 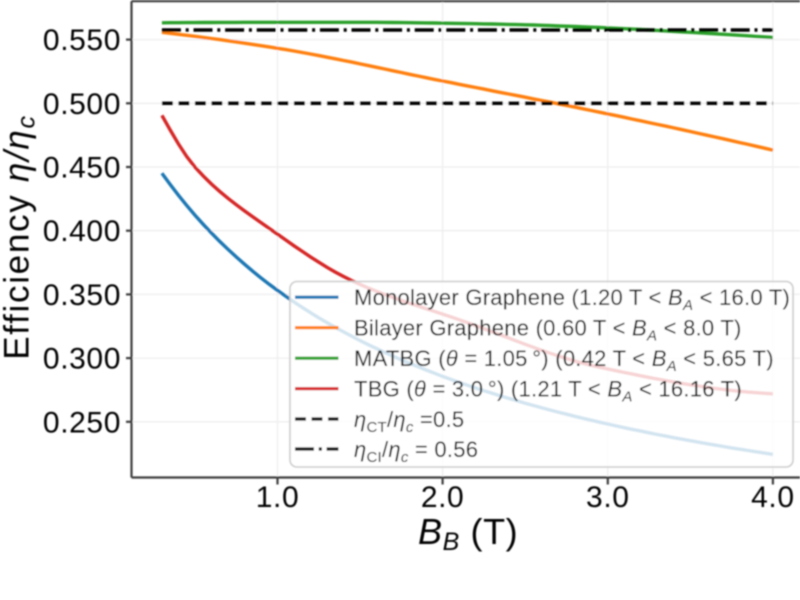 What do you see at coordinates (82, 168) in the screenshot?
I see `svg-text: 0.450` at bounding box center [82, 168].